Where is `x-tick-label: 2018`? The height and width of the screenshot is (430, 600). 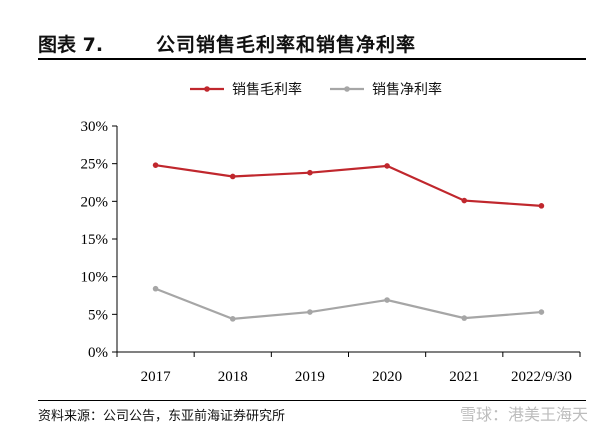
x-tick-label: 2018 is located at coordinates (233, 377).